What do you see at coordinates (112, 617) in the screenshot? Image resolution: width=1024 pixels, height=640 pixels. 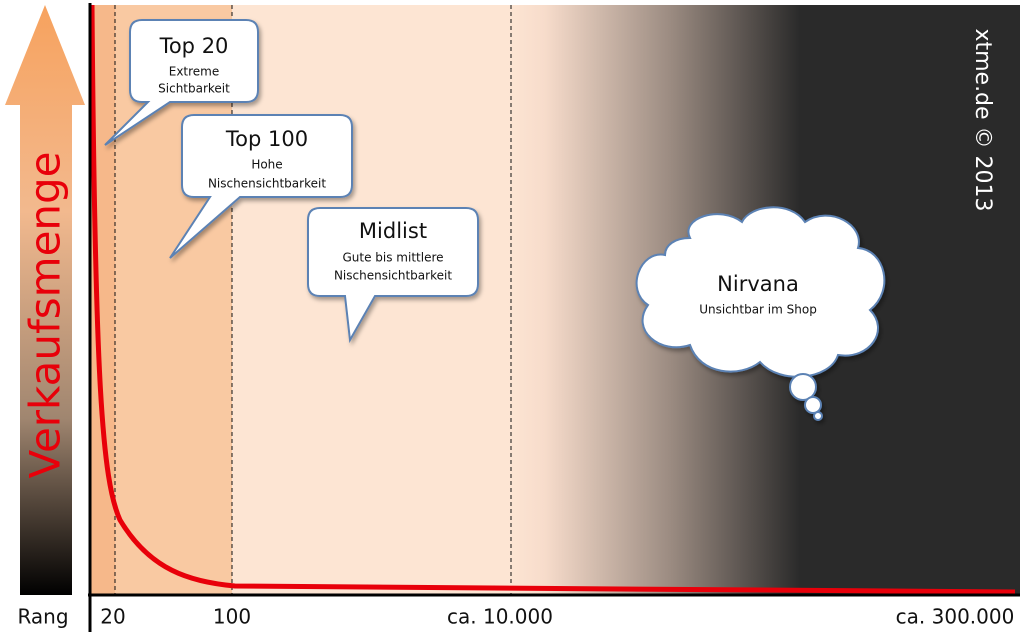 I see `x-tick-label: 20` at bounding box center [112, 617].